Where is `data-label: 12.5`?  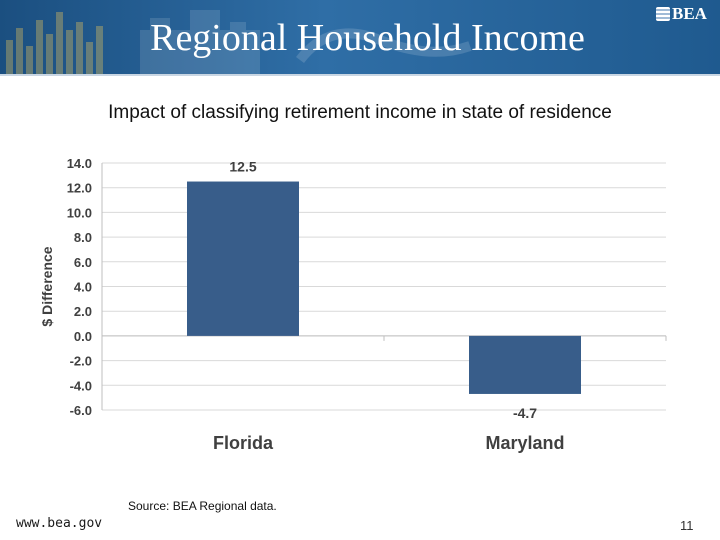 data-label: 12.5 is located at coordinates (242, 167).